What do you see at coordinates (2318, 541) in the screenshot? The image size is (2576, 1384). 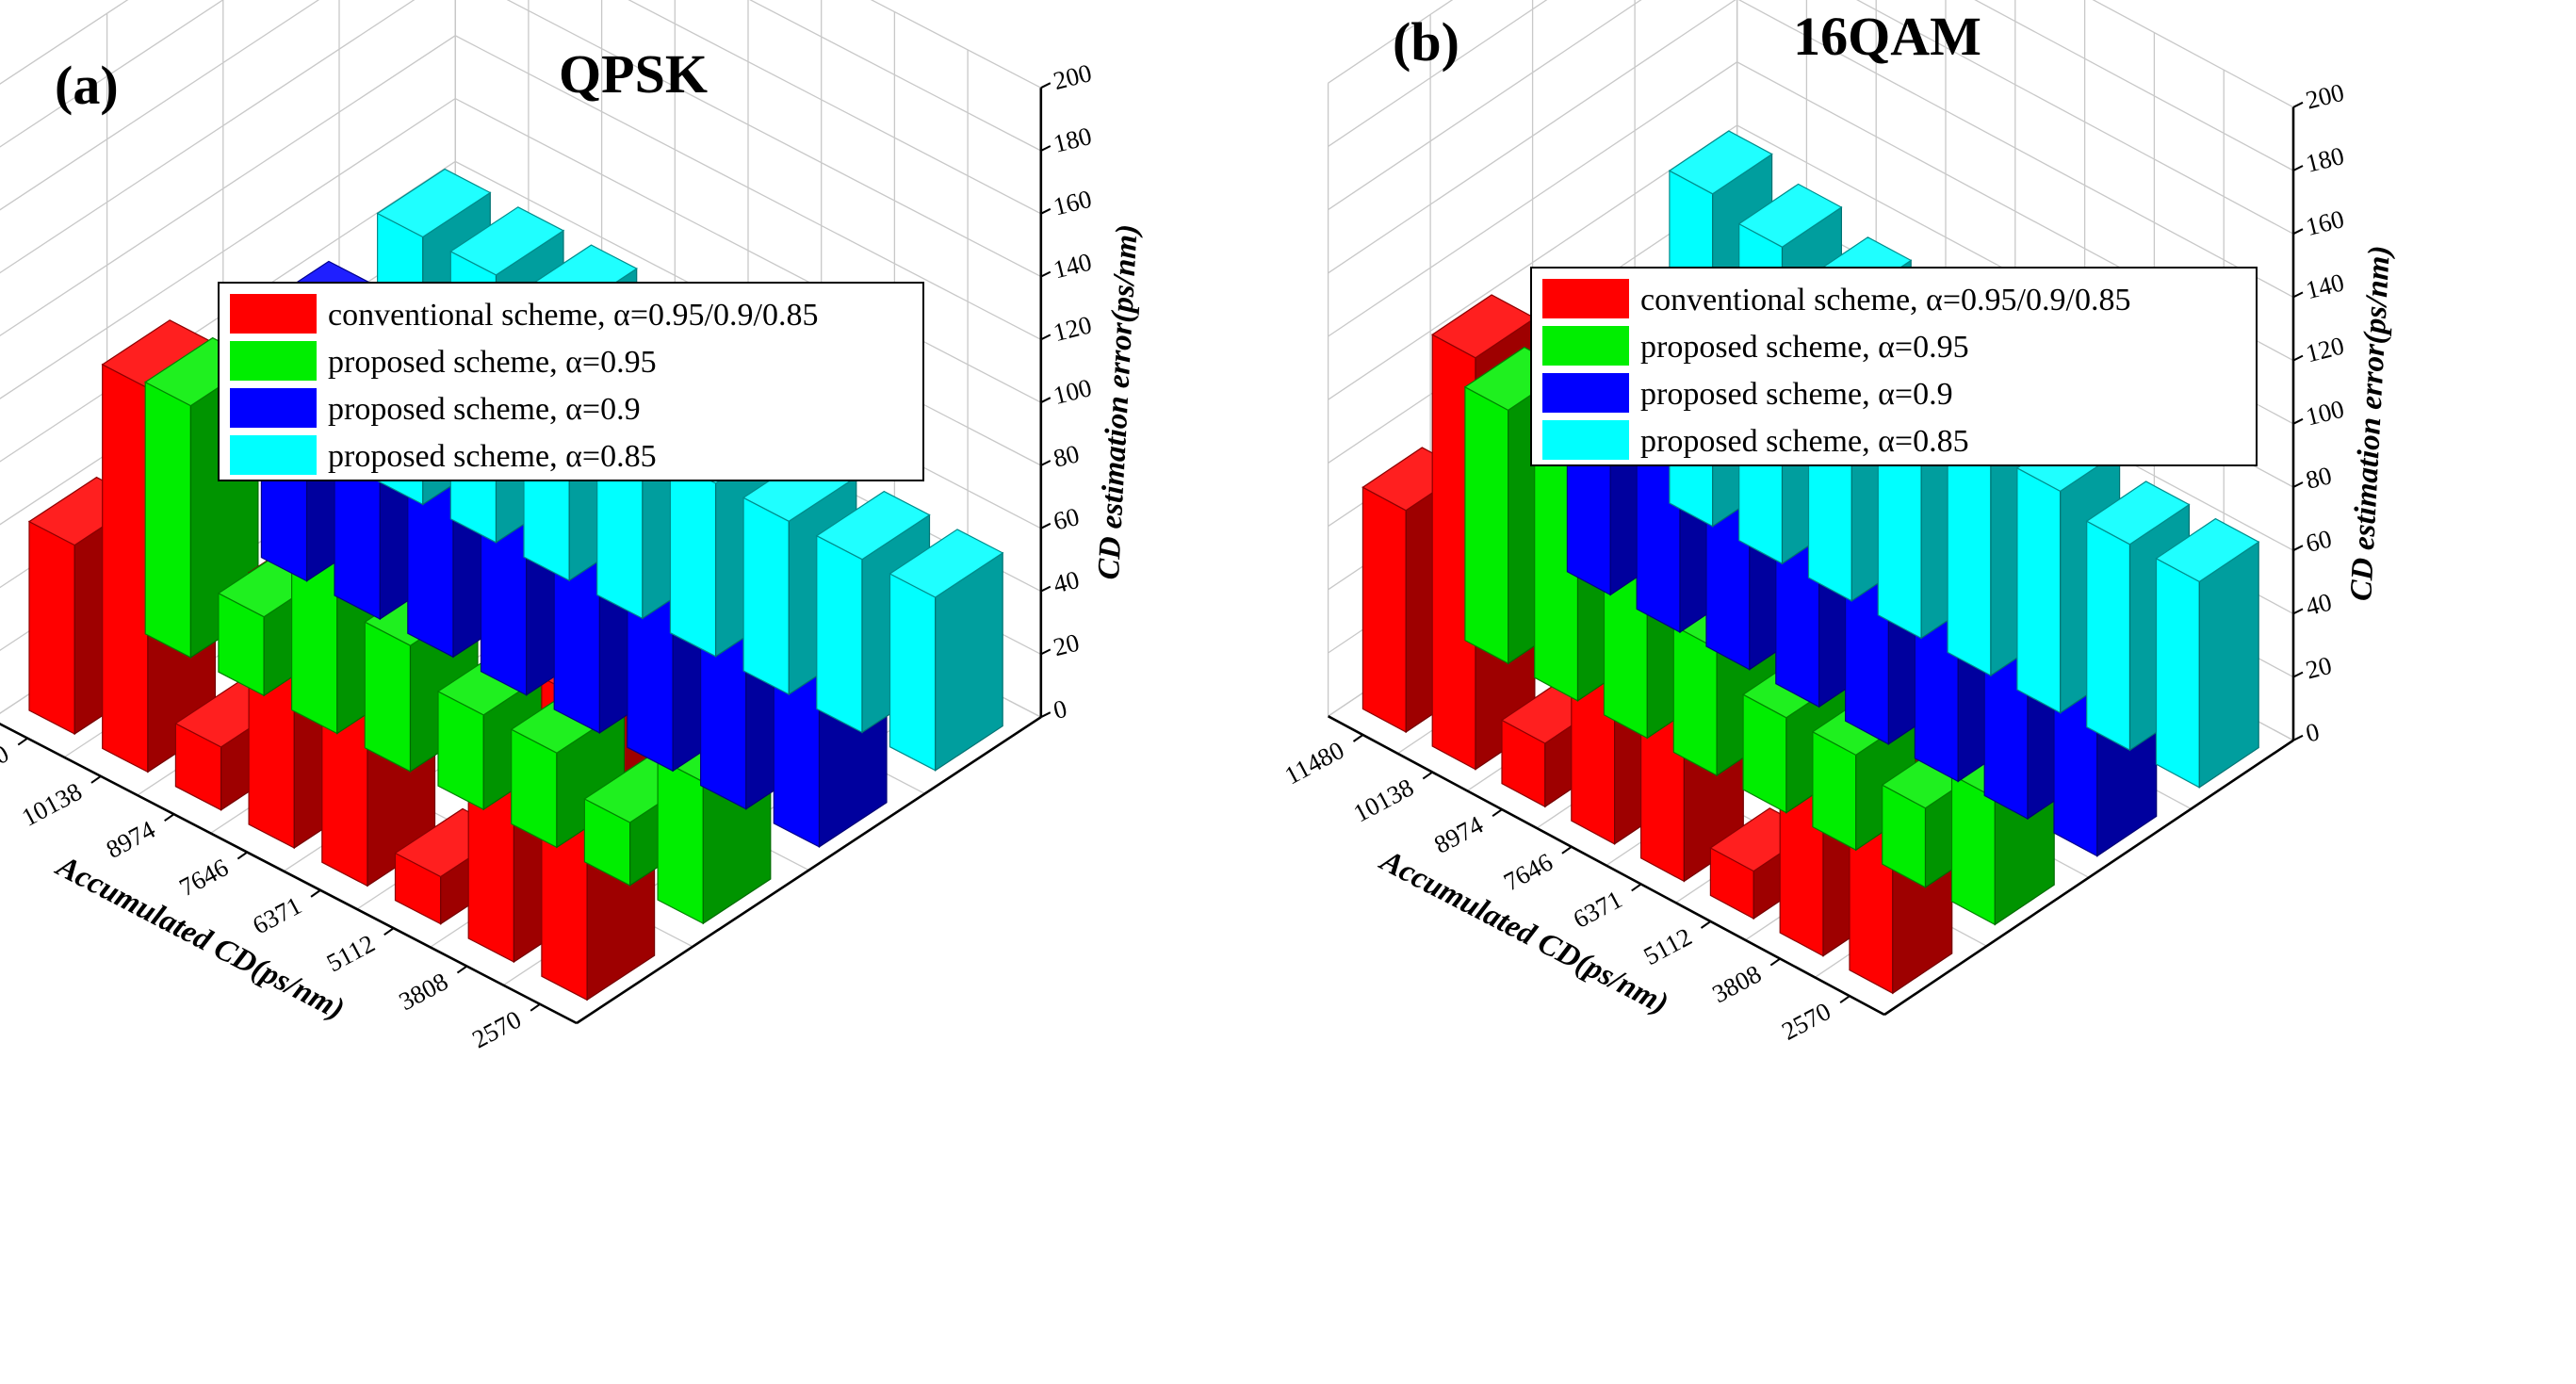 I see `z-tick-label: 60` at bounding box center [2318, 541].